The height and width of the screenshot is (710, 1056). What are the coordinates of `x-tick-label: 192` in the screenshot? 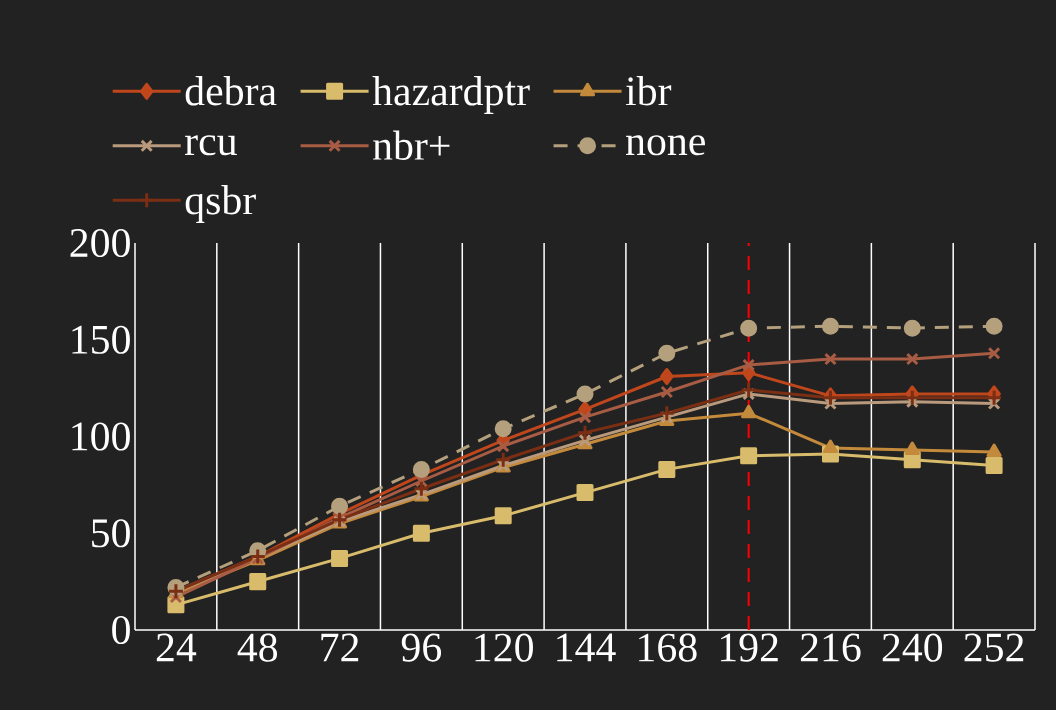 It's located at (749, 647).